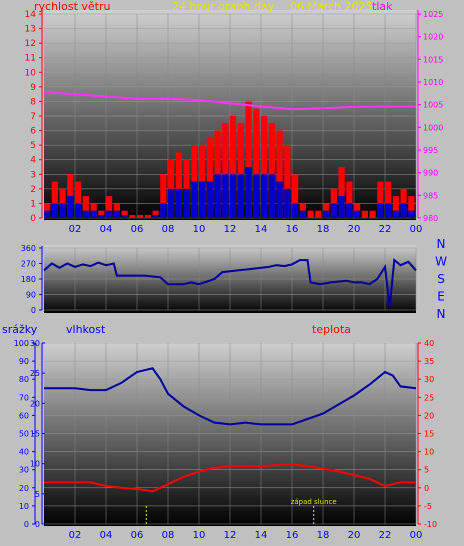 Image resolution: width=464 pixels, height=546 pixels. I want to click on wind-x-tick-label: 08, so click(168, 229).